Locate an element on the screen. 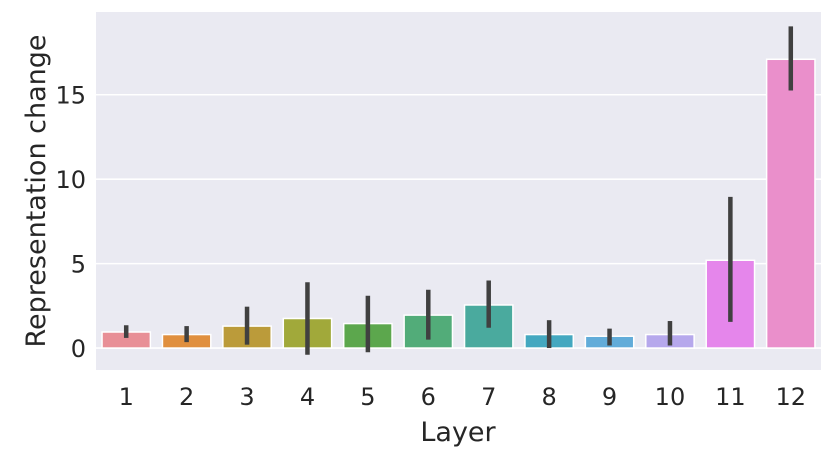  x-tick-label: 4 is located at coordinates (307, 397).